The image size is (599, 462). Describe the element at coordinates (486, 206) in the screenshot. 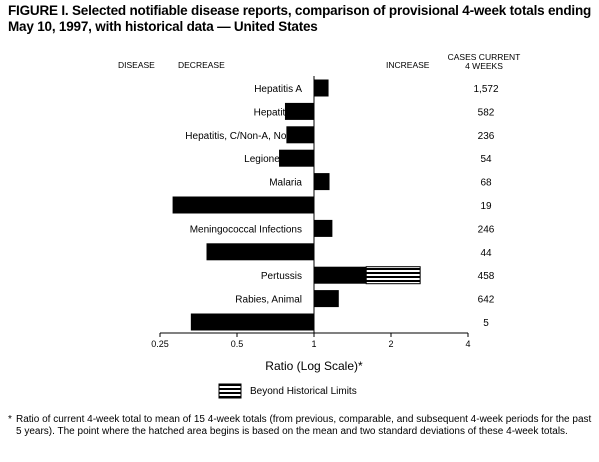

I see `cases-count-measles-total: 19` at that location.